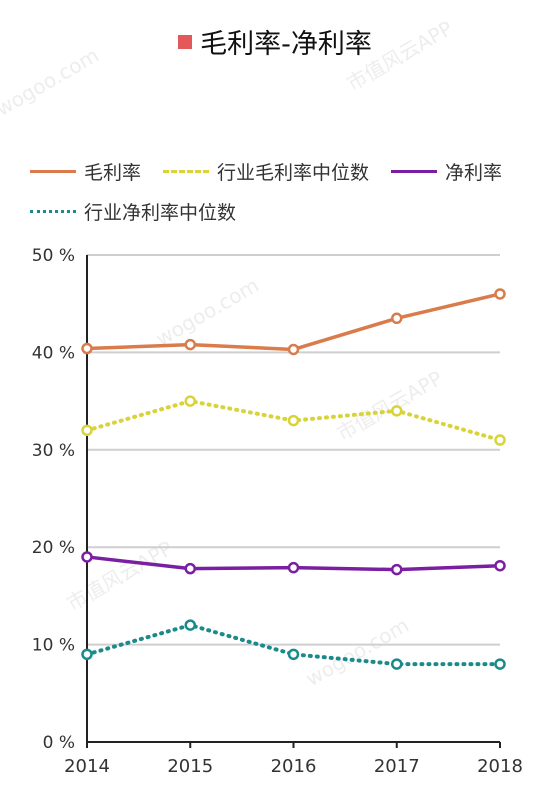 Image resolution: width=550 pixels, height=792 pixels. Describe the element at coordinates (87, 766) in the screenshot. I see `x-tick-label: 2014` at that location.